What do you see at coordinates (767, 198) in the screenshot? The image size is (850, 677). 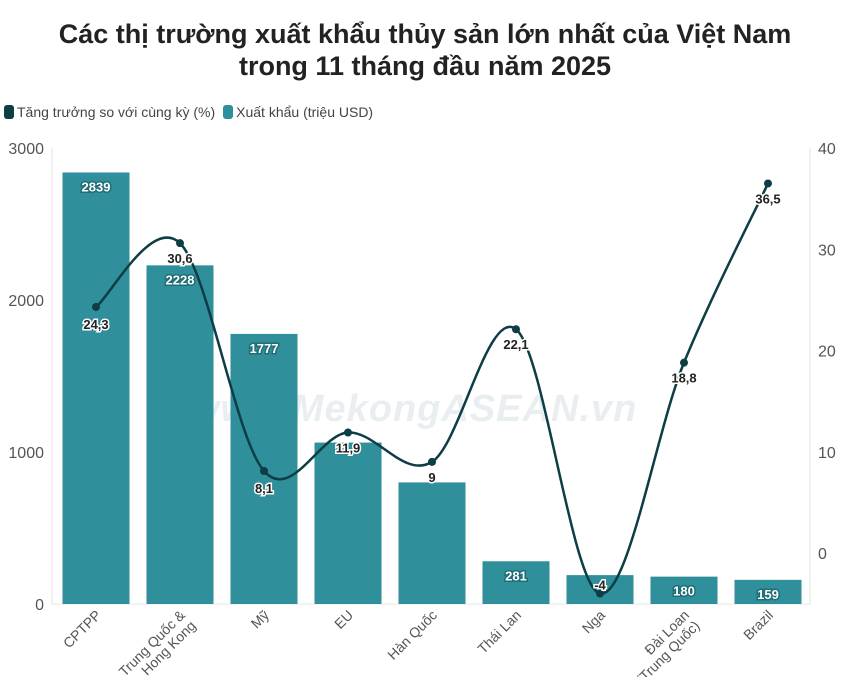 I see `growth-data-label: 36,5` at bounding box center [767, 198].